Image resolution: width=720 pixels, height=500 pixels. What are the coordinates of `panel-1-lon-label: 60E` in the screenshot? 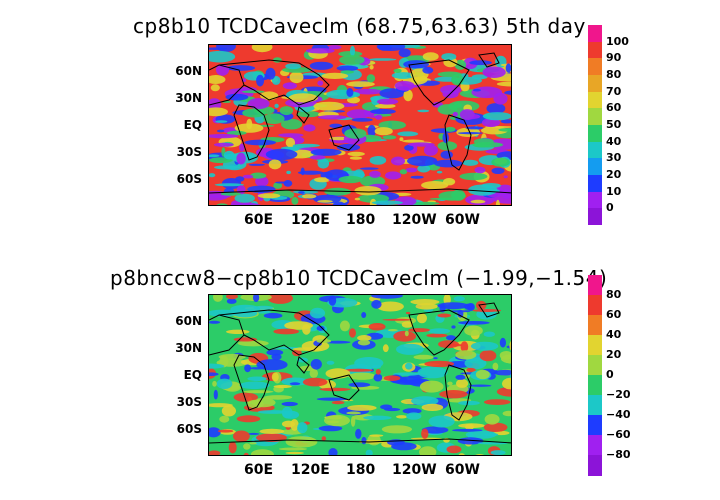 It's located at (259, 220).